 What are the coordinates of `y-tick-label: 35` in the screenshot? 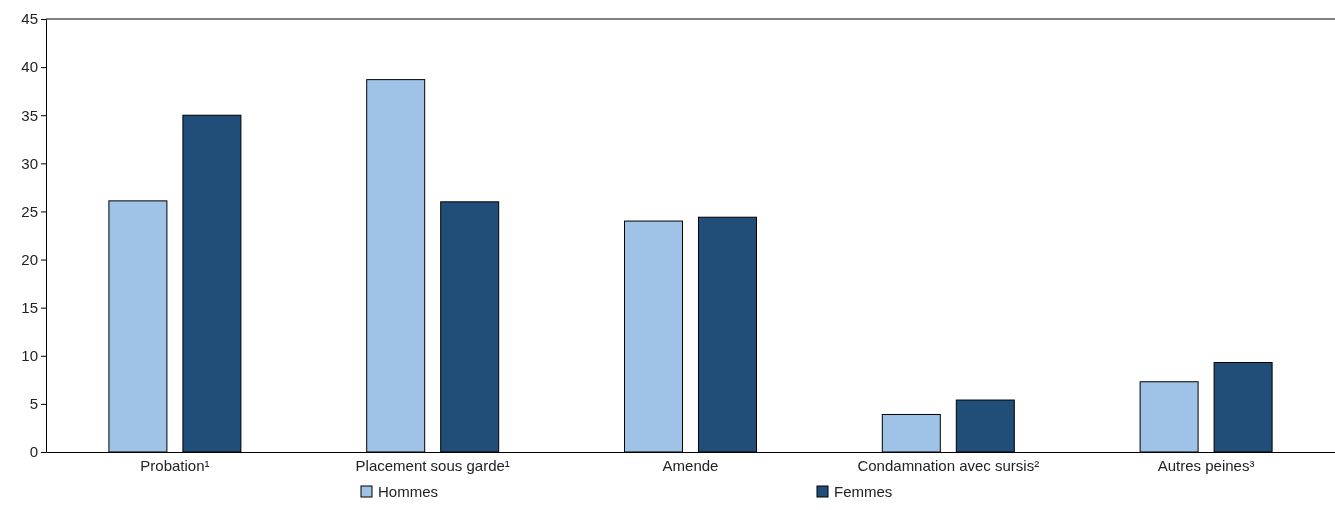 It's located at (29, 115).